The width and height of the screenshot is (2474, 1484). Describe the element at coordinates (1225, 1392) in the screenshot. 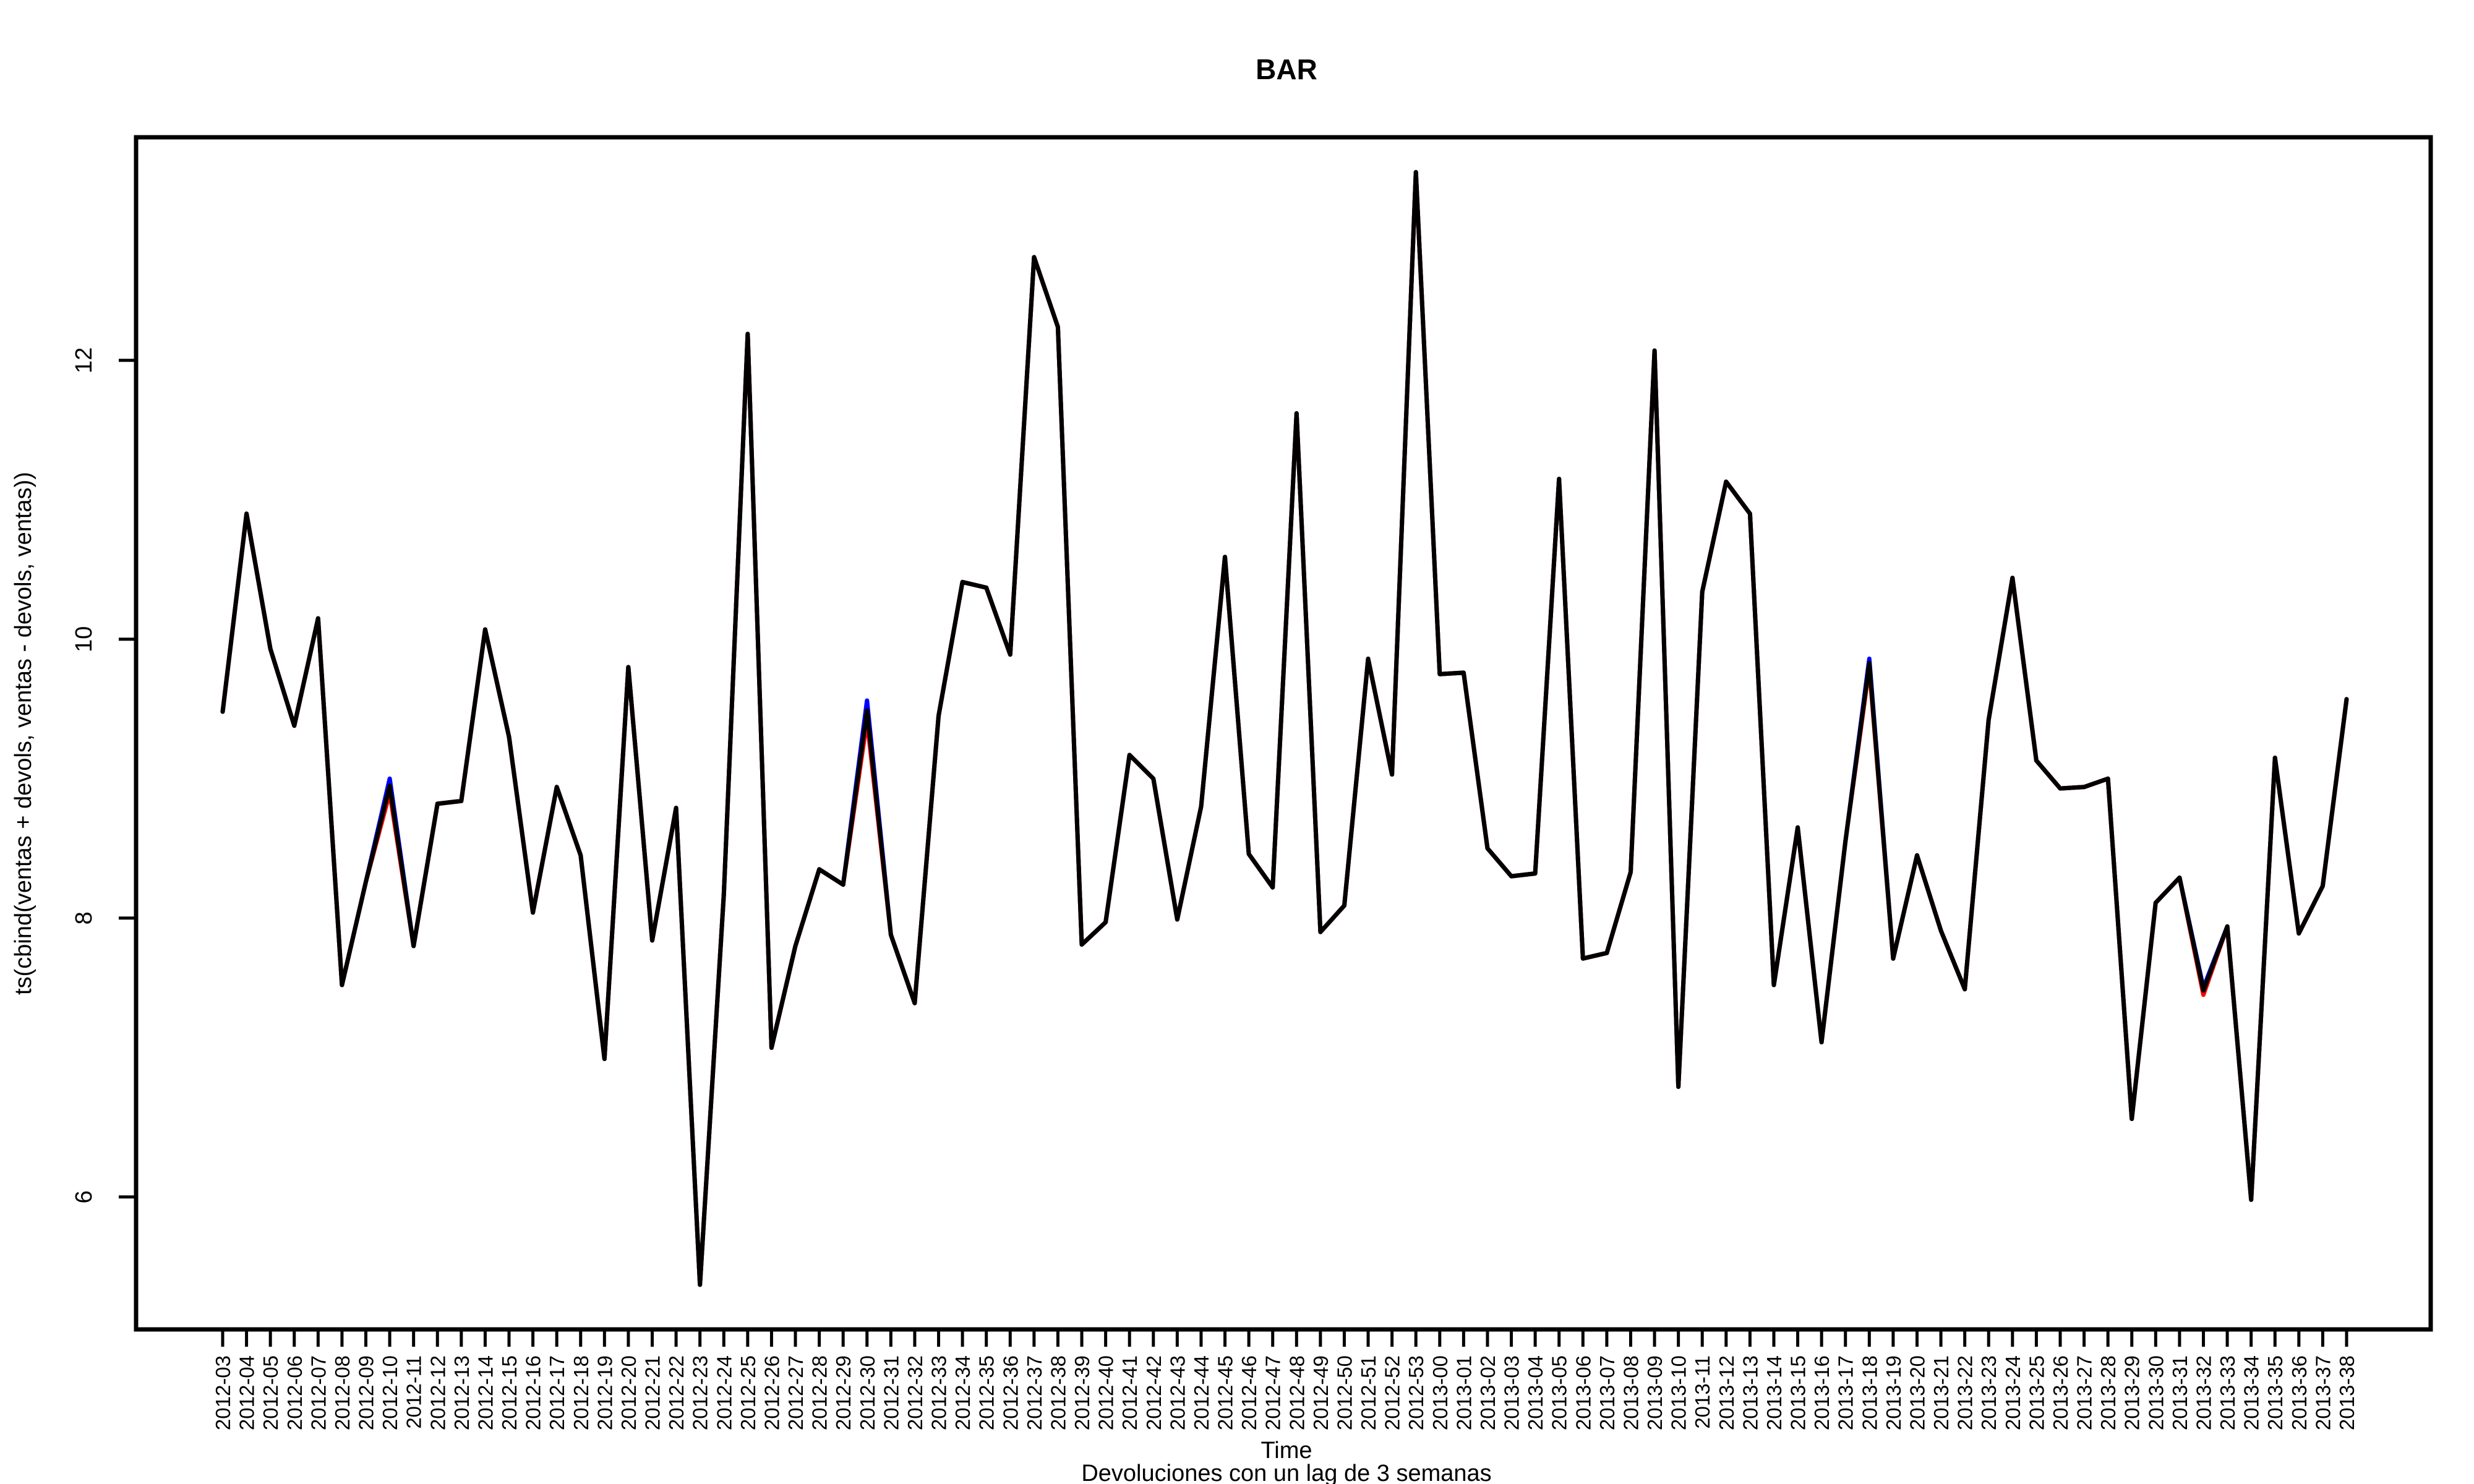

I see `x-tick-label: 2012-45` at that location.